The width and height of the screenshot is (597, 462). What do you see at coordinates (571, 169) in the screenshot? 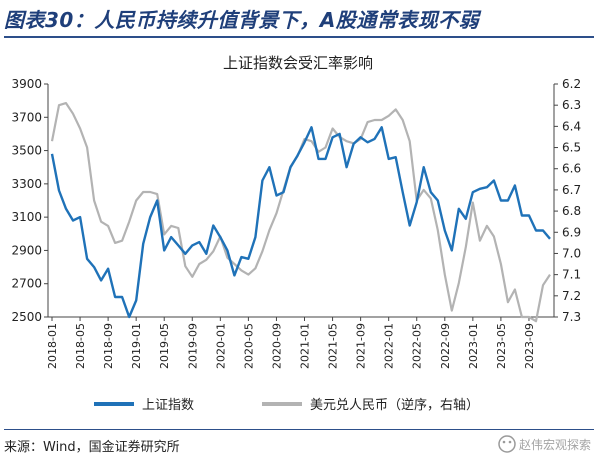
I see `right-tick-label: 6.6` at bounding box center [571, 169].